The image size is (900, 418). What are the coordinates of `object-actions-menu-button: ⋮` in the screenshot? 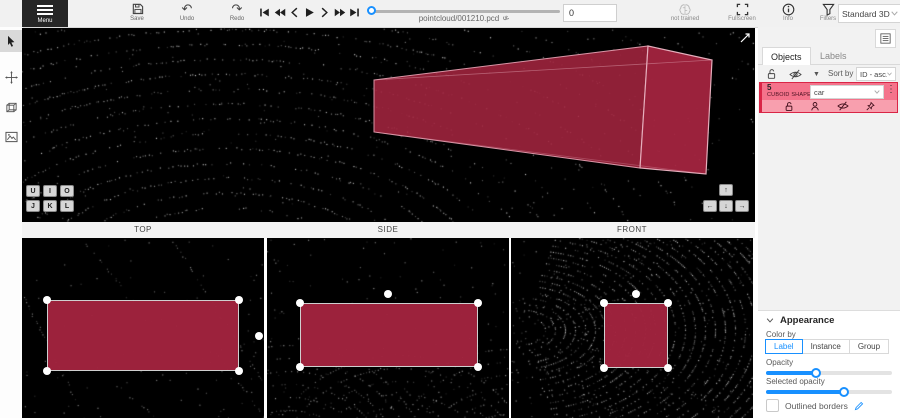 It's located at (891, 89).